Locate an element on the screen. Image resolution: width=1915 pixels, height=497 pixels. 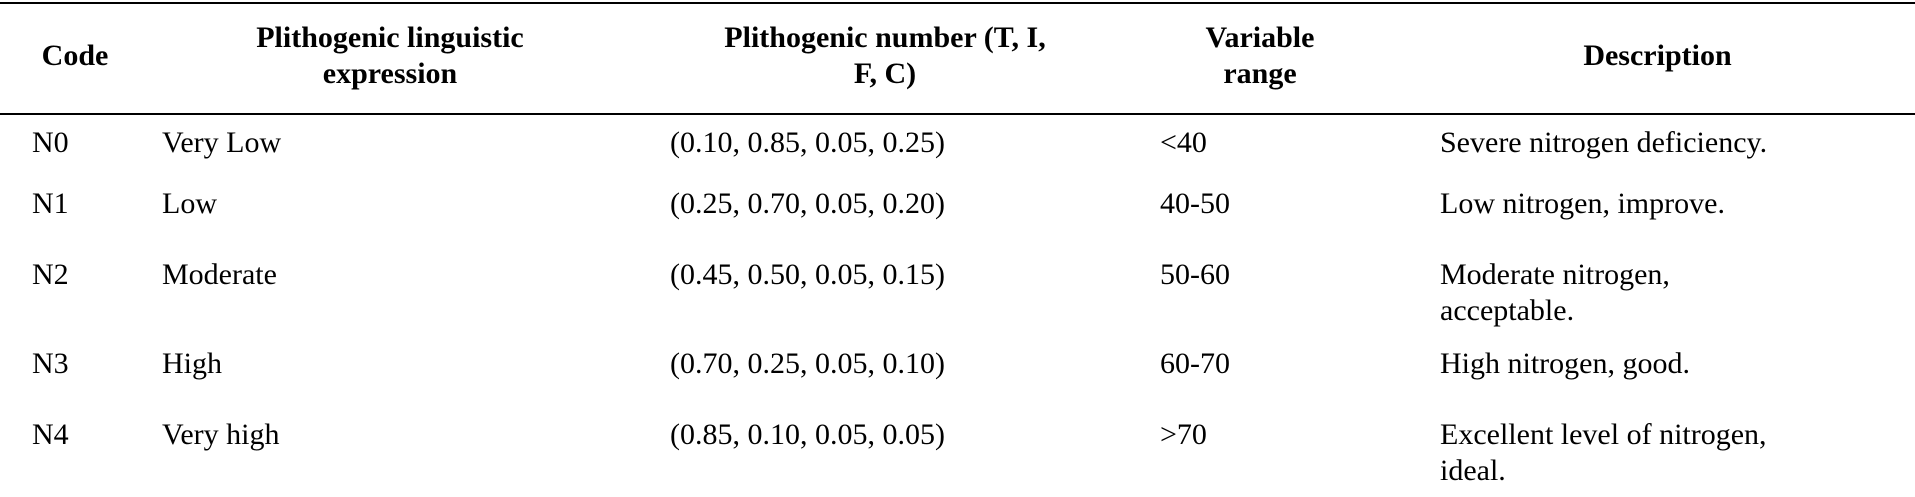
cell-expression: Moderate is located at coordinates (219, 274).